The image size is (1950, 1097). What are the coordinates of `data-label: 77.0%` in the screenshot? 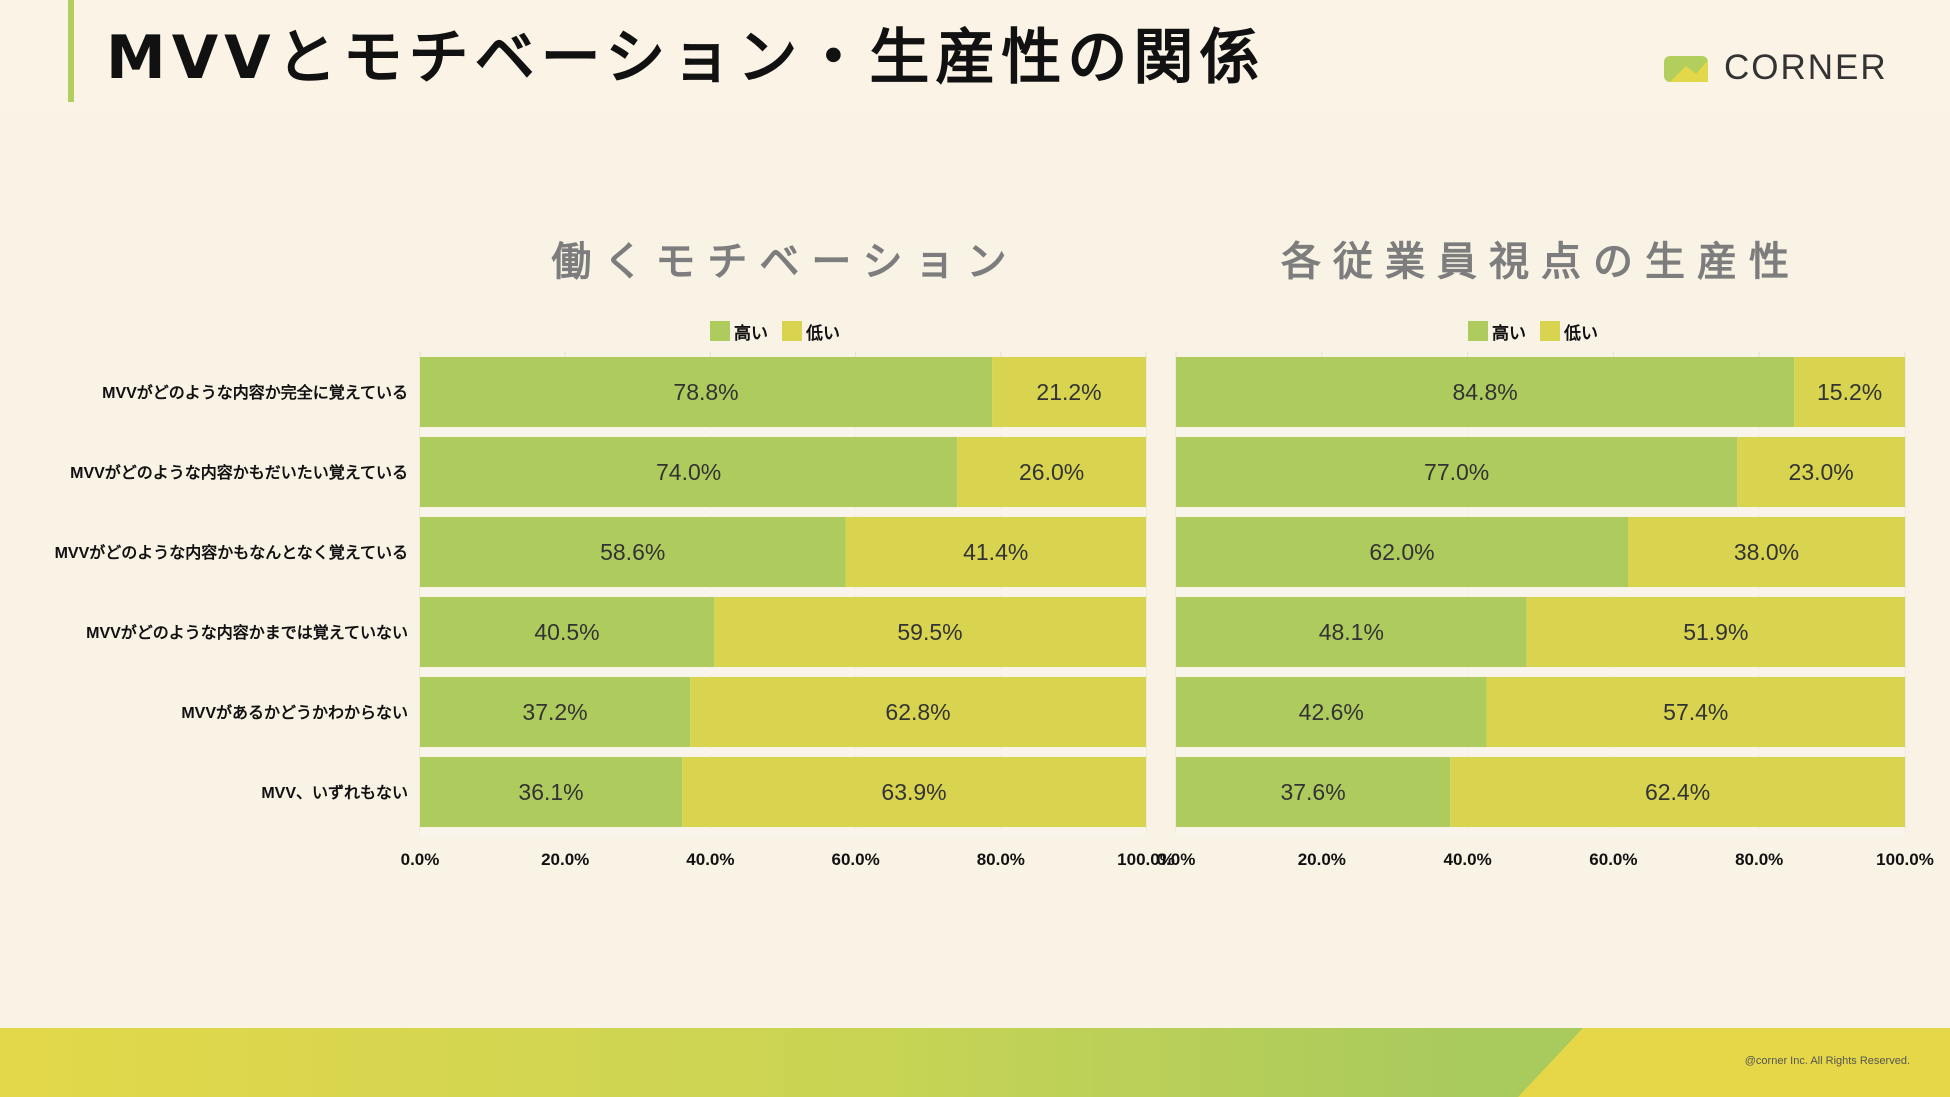 It's located at (1456, 472).